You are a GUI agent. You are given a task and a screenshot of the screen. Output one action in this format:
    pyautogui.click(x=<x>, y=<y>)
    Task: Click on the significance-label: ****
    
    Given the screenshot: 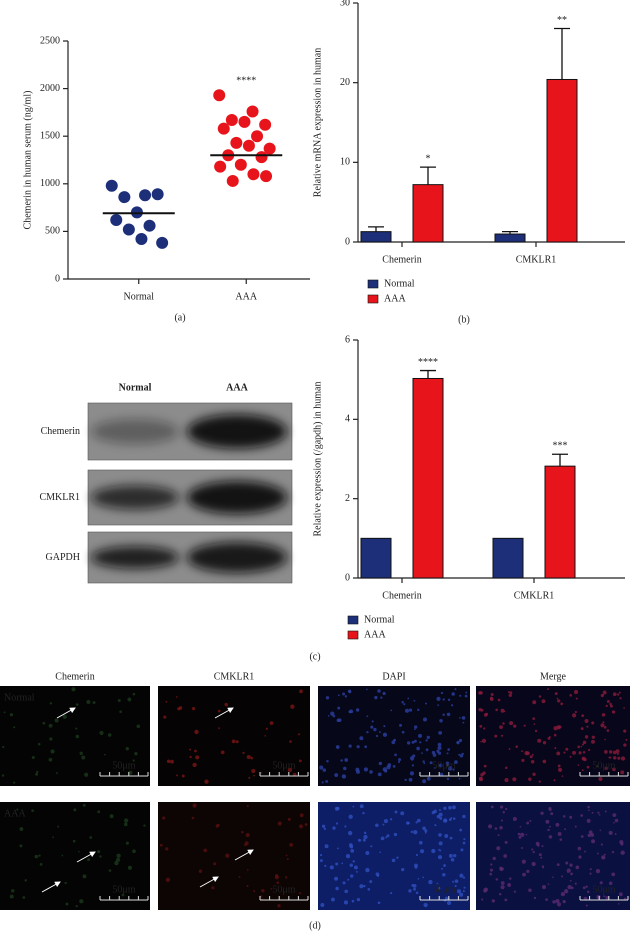 What is the action you would take?
    pyautogui.click(x=246, y=81)
    